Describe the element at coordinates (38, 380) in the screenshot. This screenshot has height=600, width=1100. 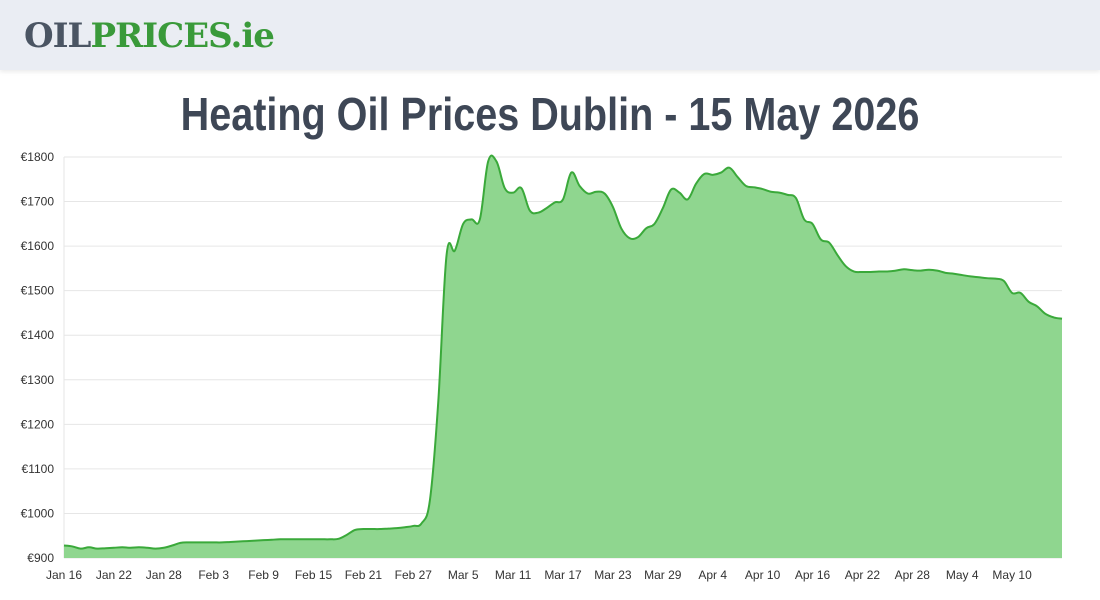
I see `y-tick-label: €1300` at that location.